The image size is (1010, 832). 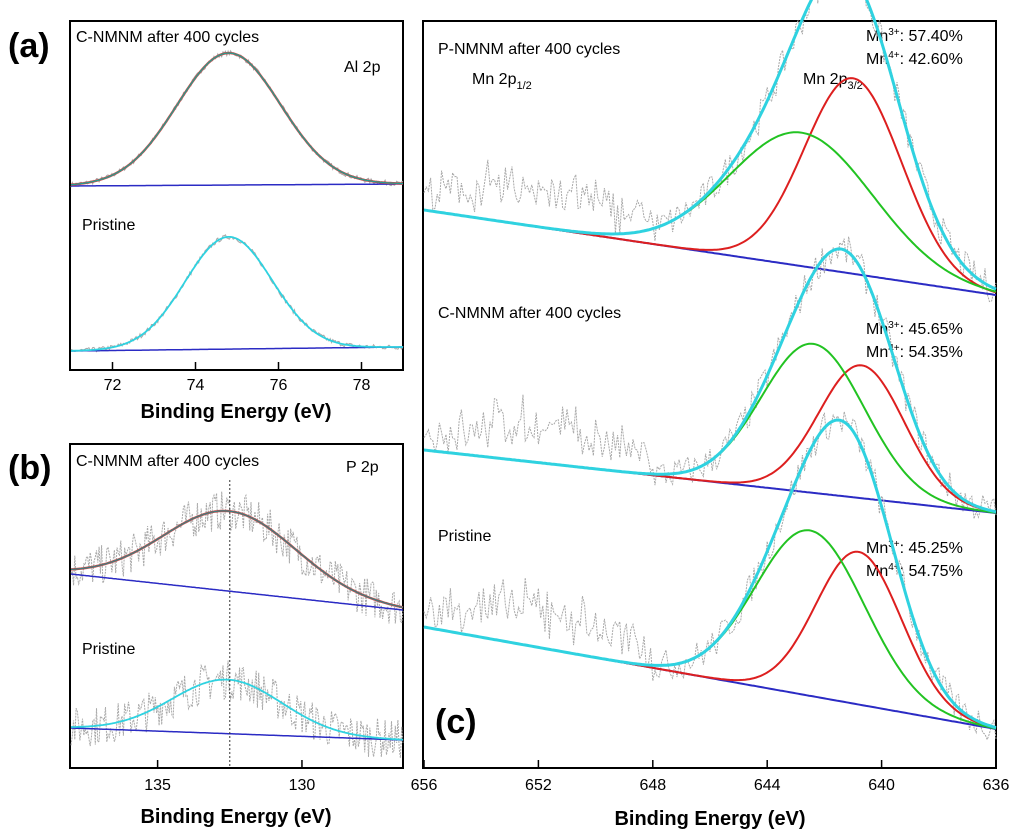 What do you see at coordinates (29, 468) in the screenshot?
I see `panel-b-letter: (b)` at bounding box center [29, 468].